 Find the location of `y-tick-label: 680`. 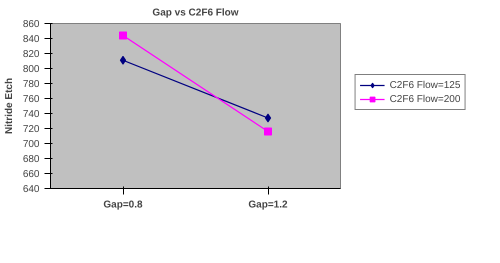

y-tick-label: 680 is located at coordinates (31, 159).